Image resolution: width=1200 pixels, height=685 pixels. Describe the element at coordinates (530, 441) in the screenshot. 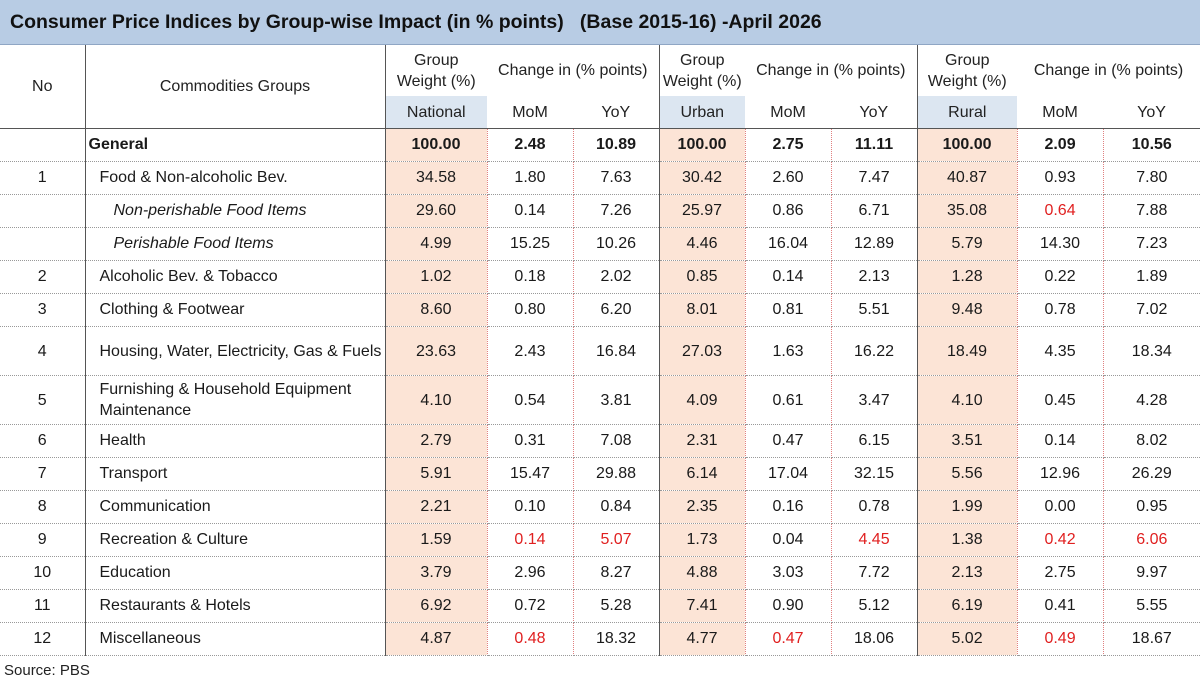

I see `cell: 0.31` at that location.